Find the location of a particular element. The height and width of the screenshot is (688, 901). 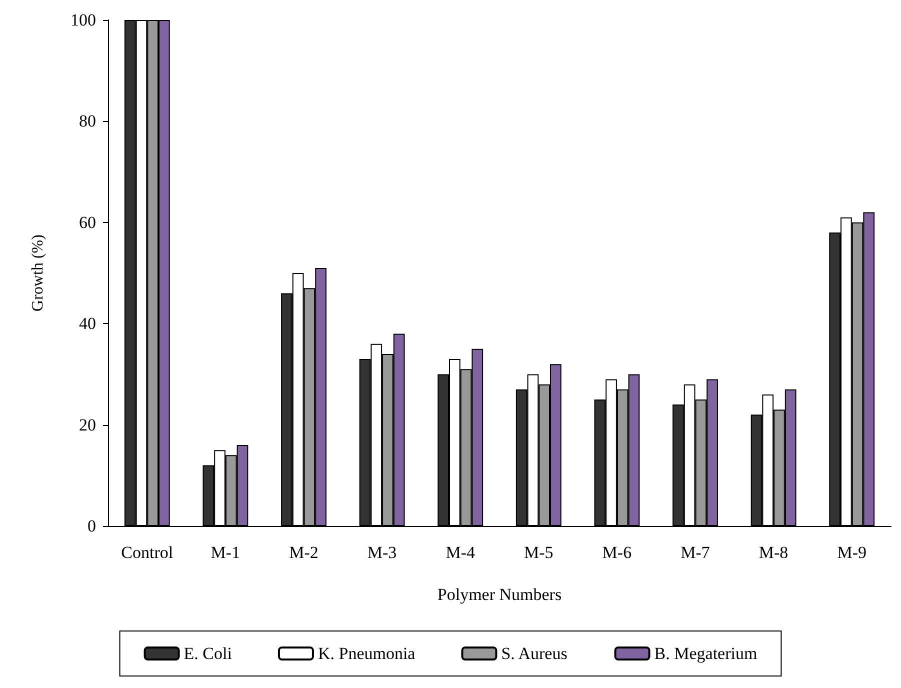

y-tick-label: 40 is located at coordinates (87, 324).